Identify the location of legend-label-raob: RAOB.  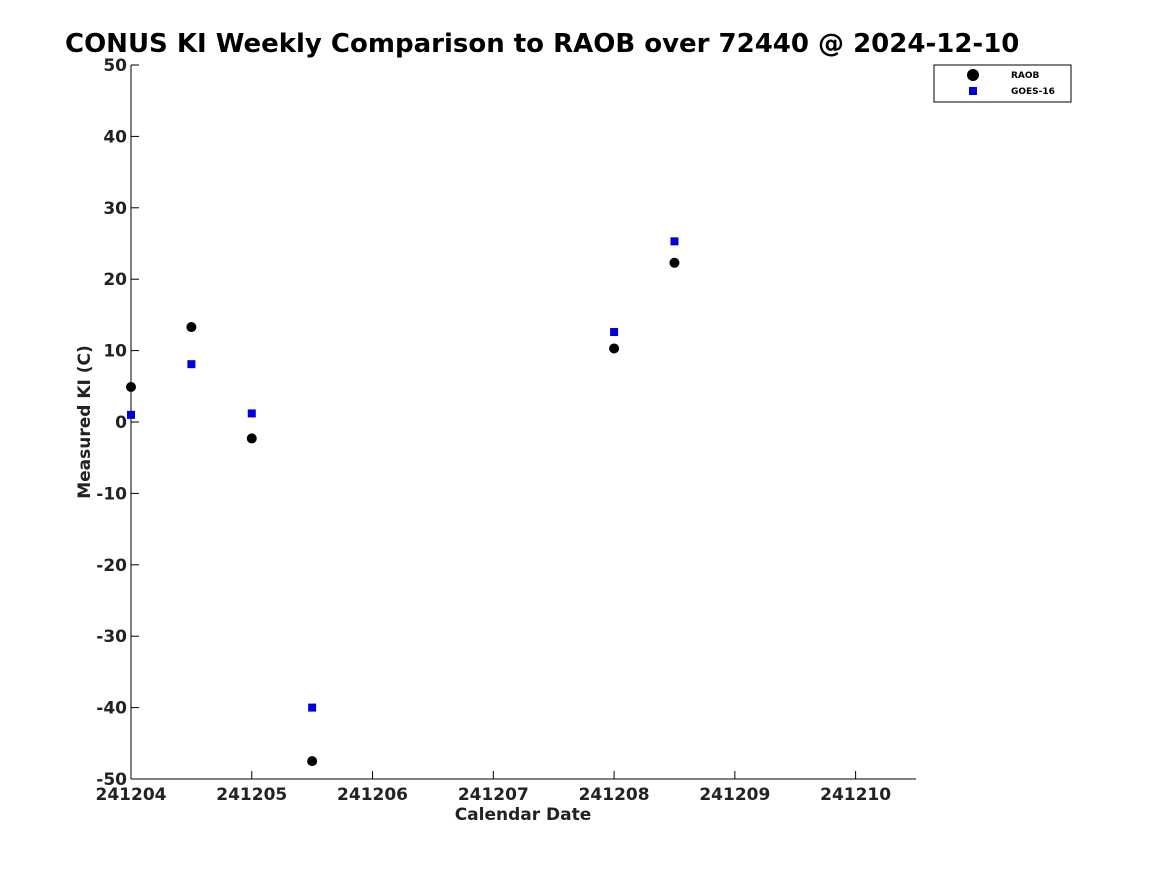
(1025, 76).